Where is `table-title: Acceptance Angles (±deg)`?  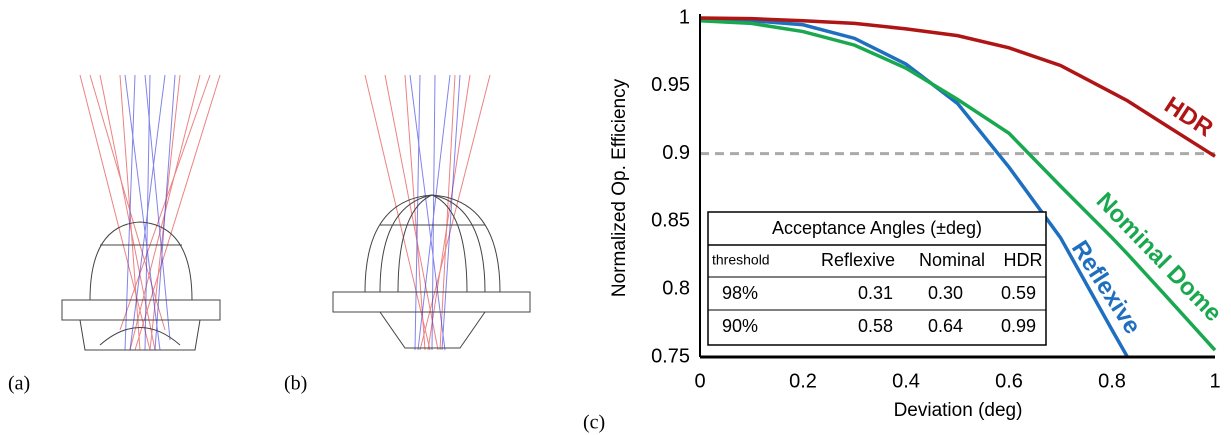
table-title: Acceptance Angles (±deg) is located at coordinates (877, 228).